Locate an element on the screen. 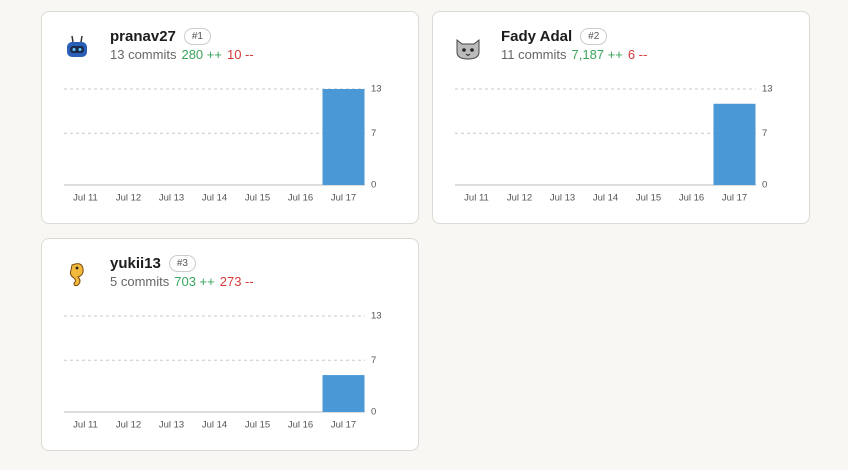 This screenshot has height=470, width=848. contributor-name: Fady Adal is located at coordinates (537, 36).